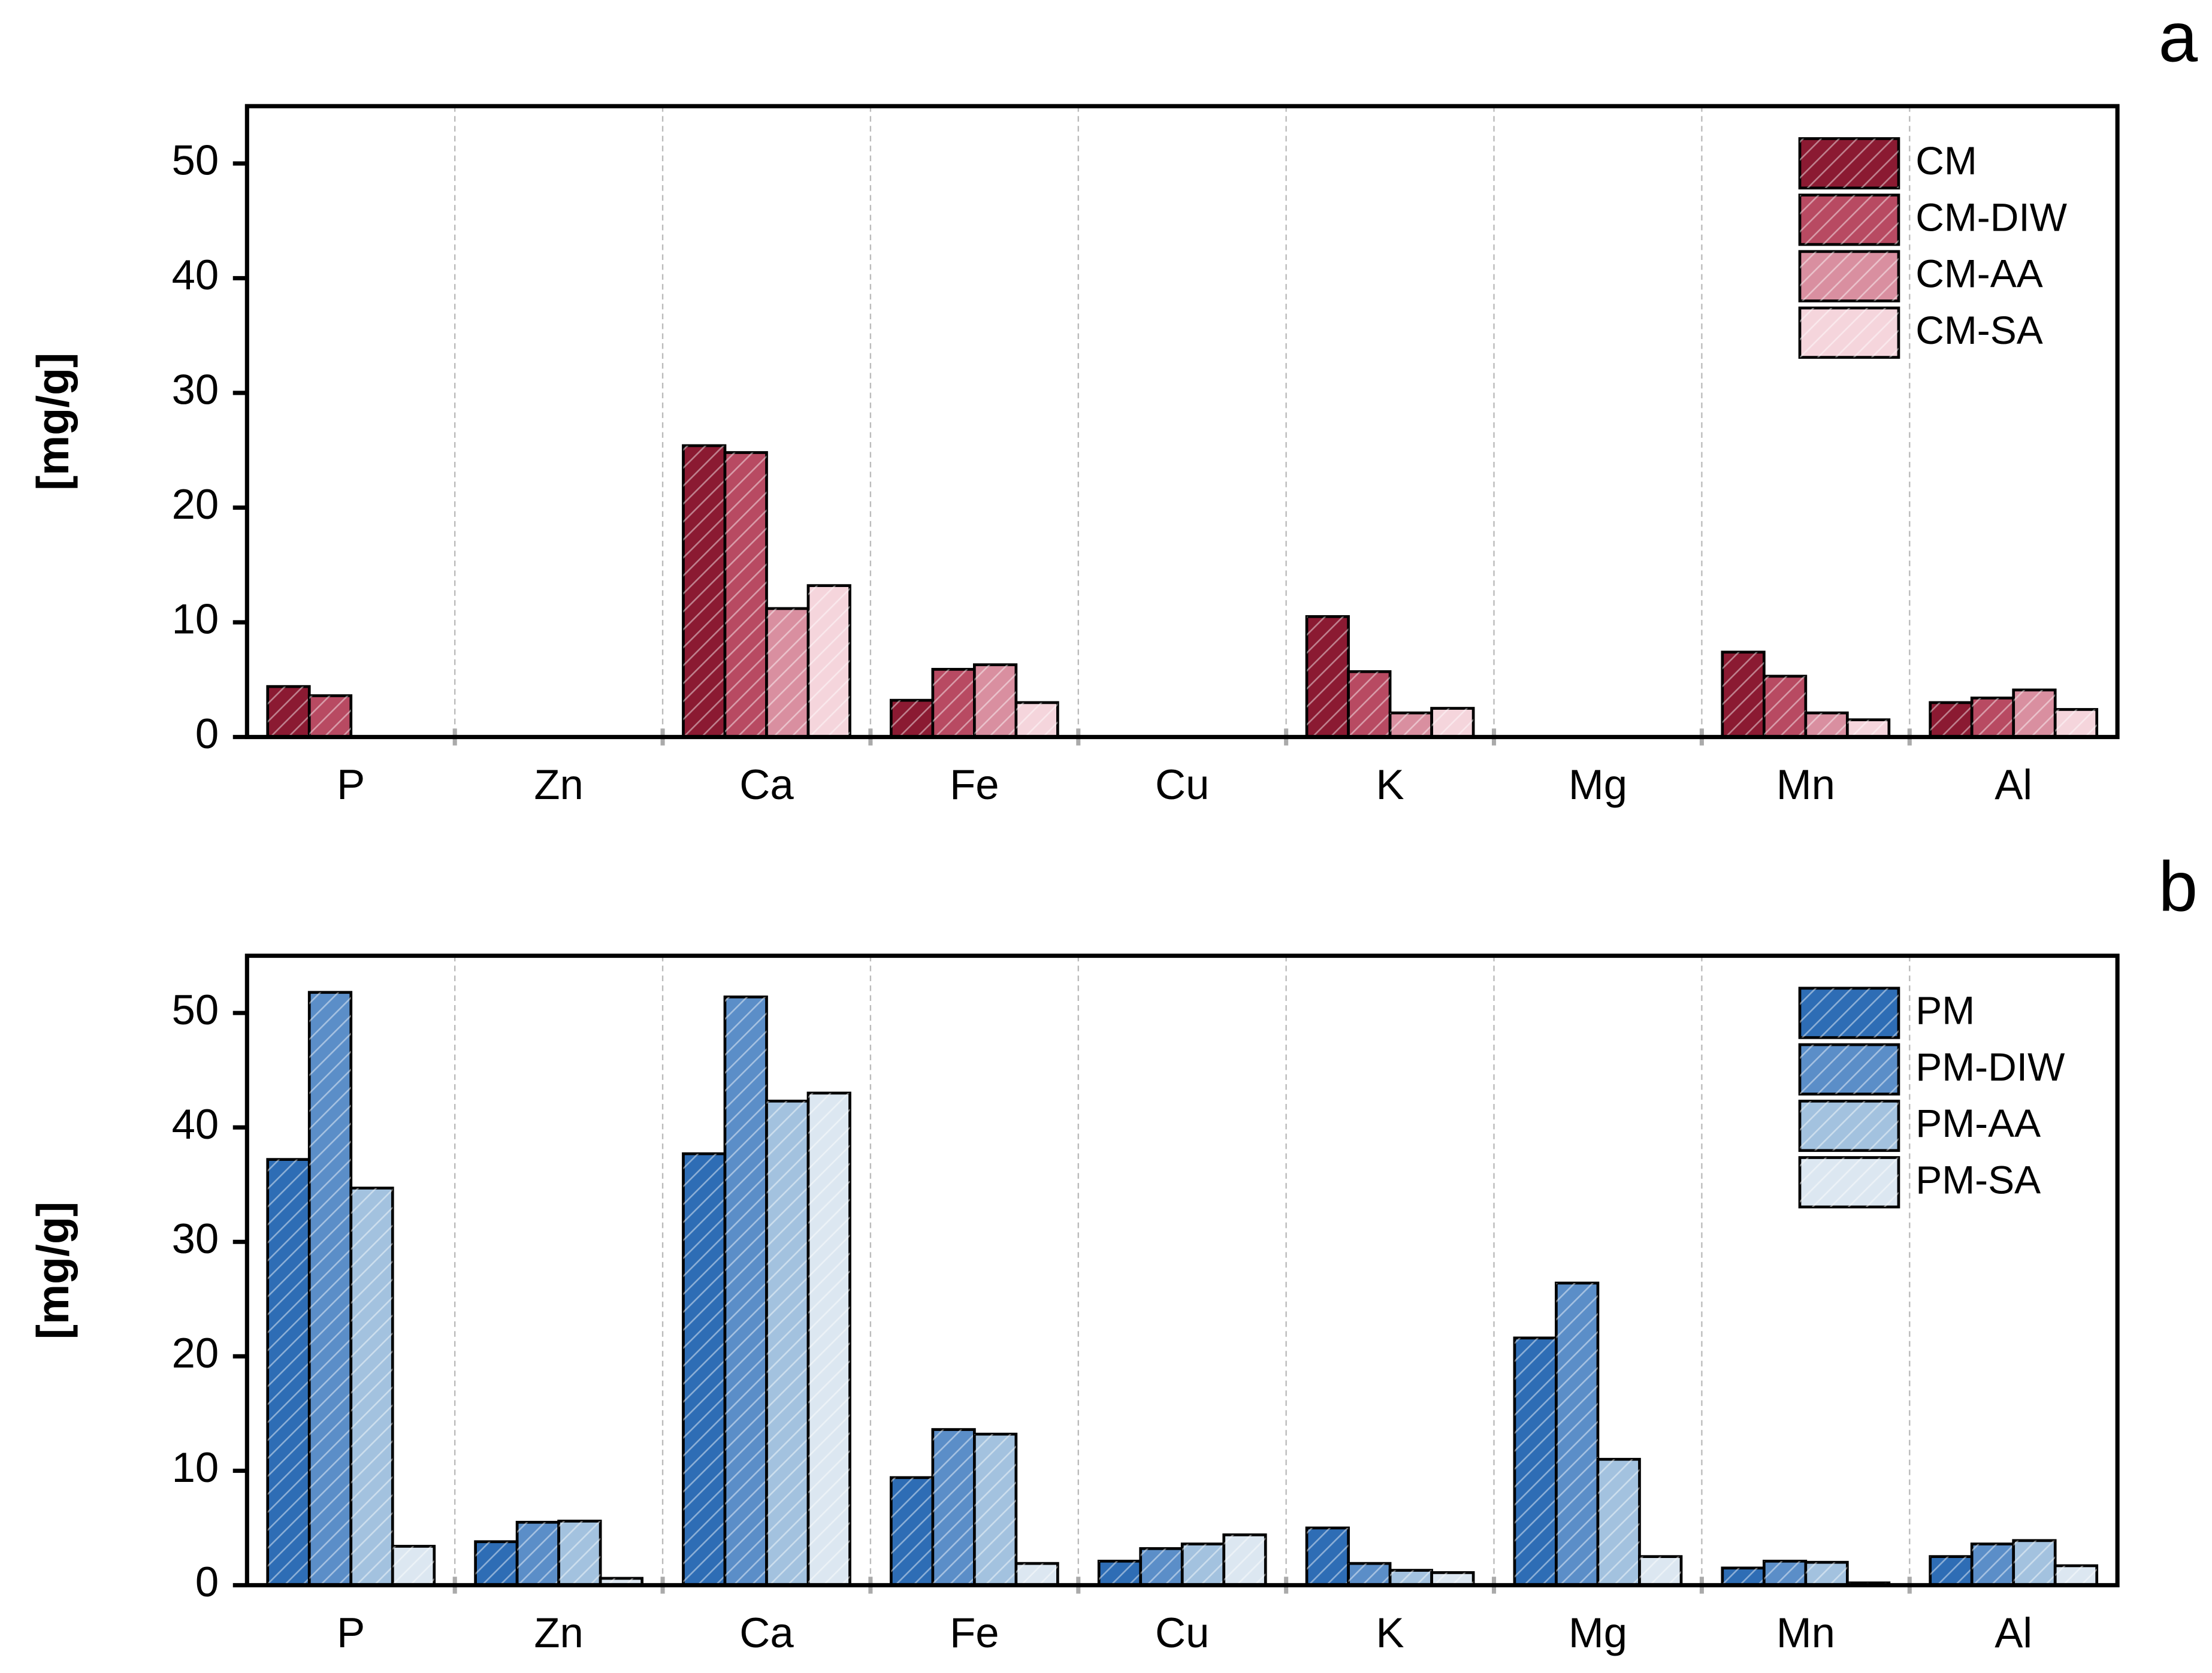  What do you see at coordinates (558, 1632) in the screenshot?
I see `x-tick-label: Zn` at bounding box center [558, 1632].